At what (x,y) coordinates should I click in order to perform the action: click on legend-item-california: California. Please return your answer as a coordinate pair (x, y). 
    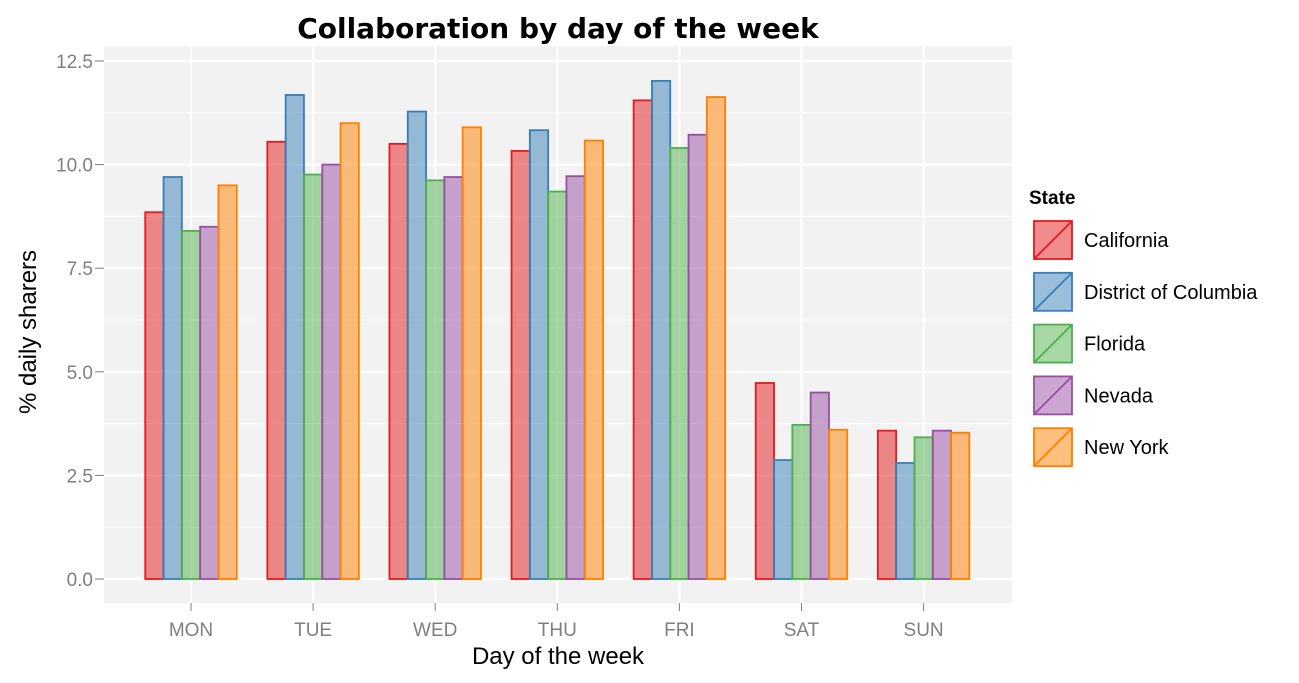
    Looking at the image, I should click on (1101, 240).